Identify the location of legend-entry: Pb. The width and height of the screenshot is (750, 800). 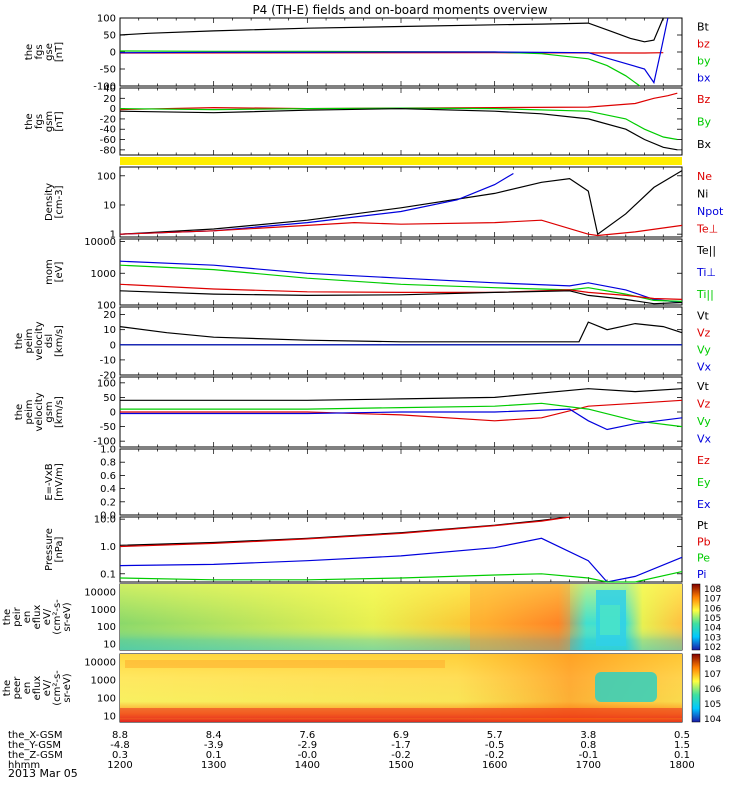
(704, 541).